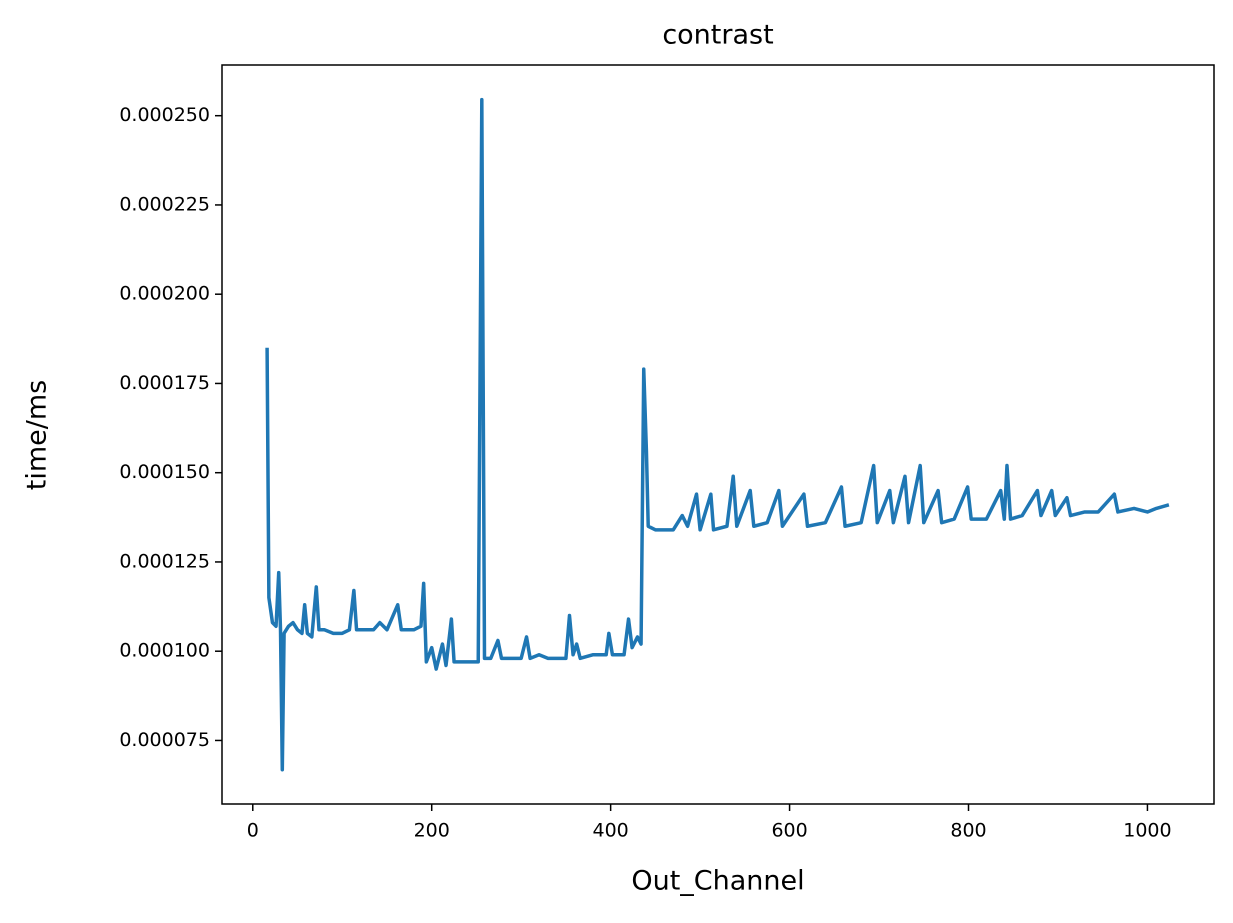  I want to click on x-tick-label: 400, so click(611, 831).